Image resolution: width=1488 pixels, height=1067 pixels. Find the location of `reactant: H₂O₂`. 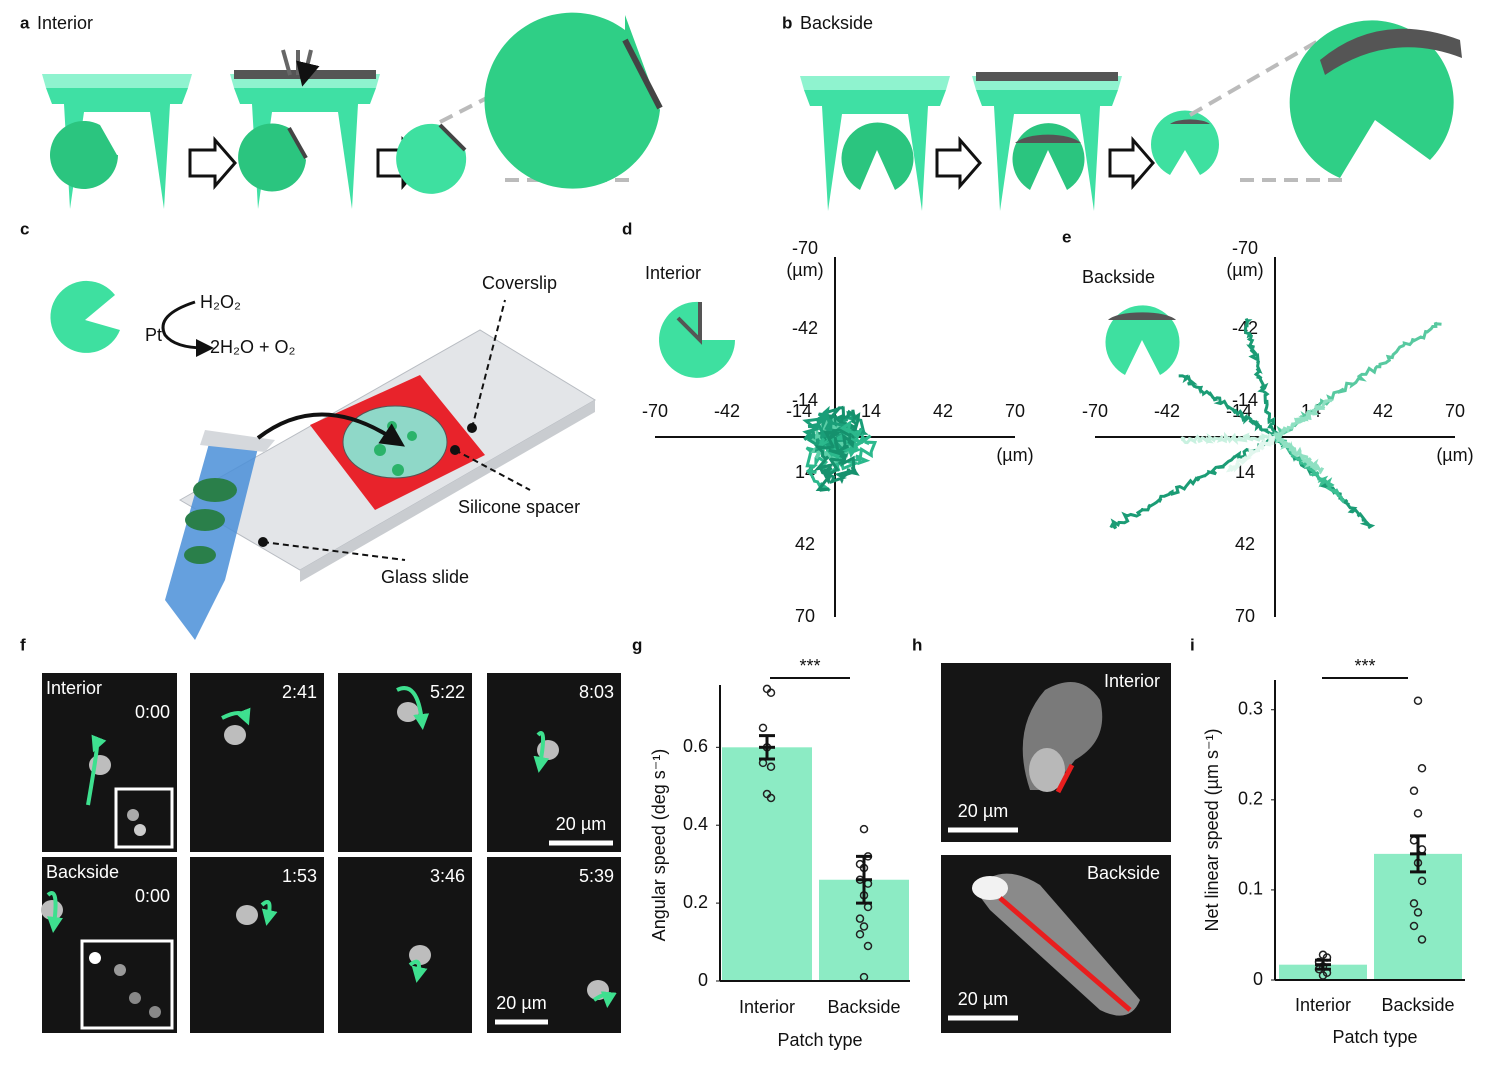

reactant: H₂O₂ is located at coordinates (220, 302).